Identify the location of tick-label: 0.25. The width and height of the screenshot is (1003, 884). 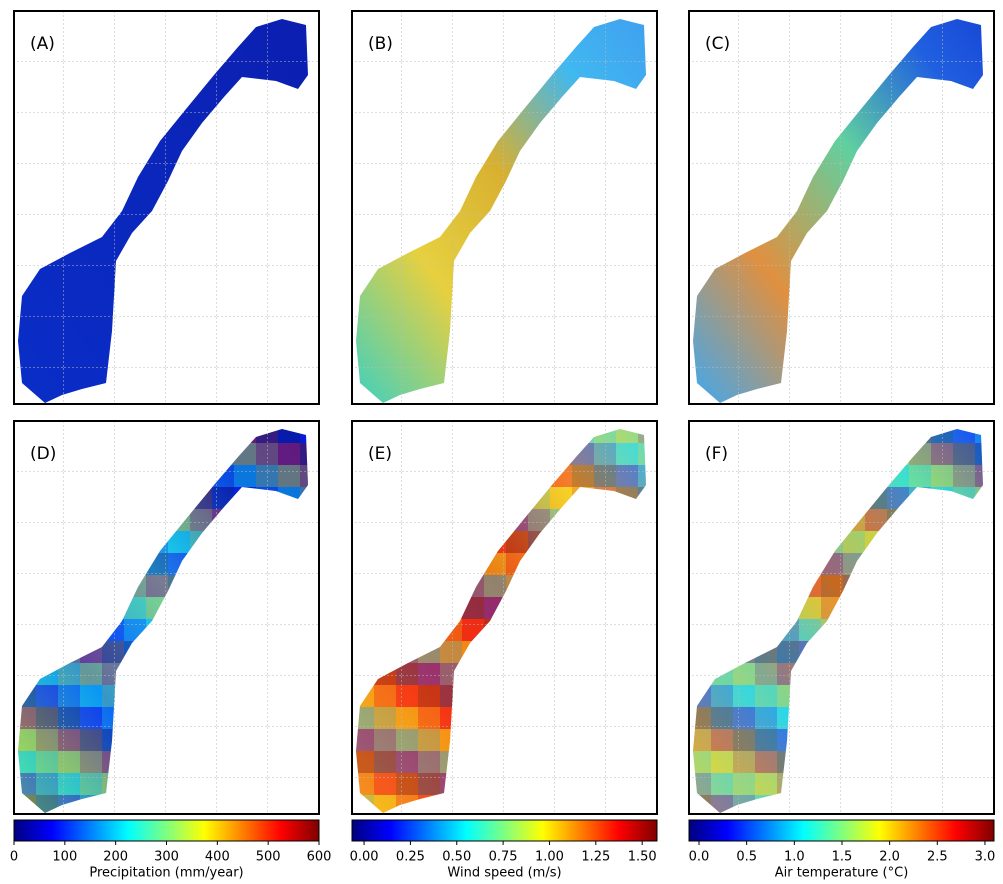
(410, 857).